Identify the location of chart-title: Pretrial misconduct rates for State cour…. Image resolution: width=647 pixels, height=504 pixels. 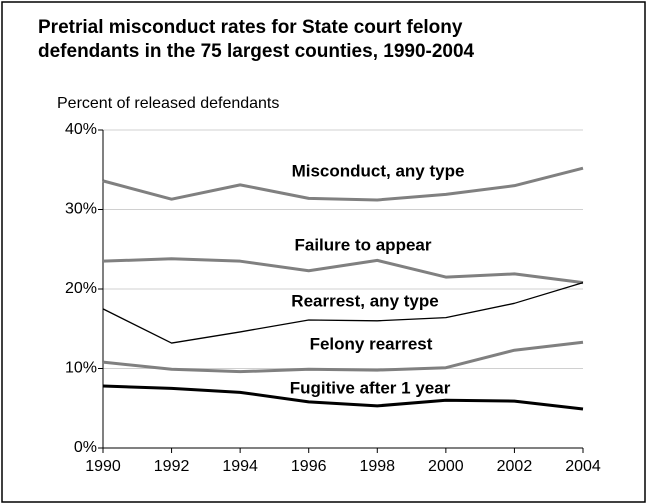
(256, 39).